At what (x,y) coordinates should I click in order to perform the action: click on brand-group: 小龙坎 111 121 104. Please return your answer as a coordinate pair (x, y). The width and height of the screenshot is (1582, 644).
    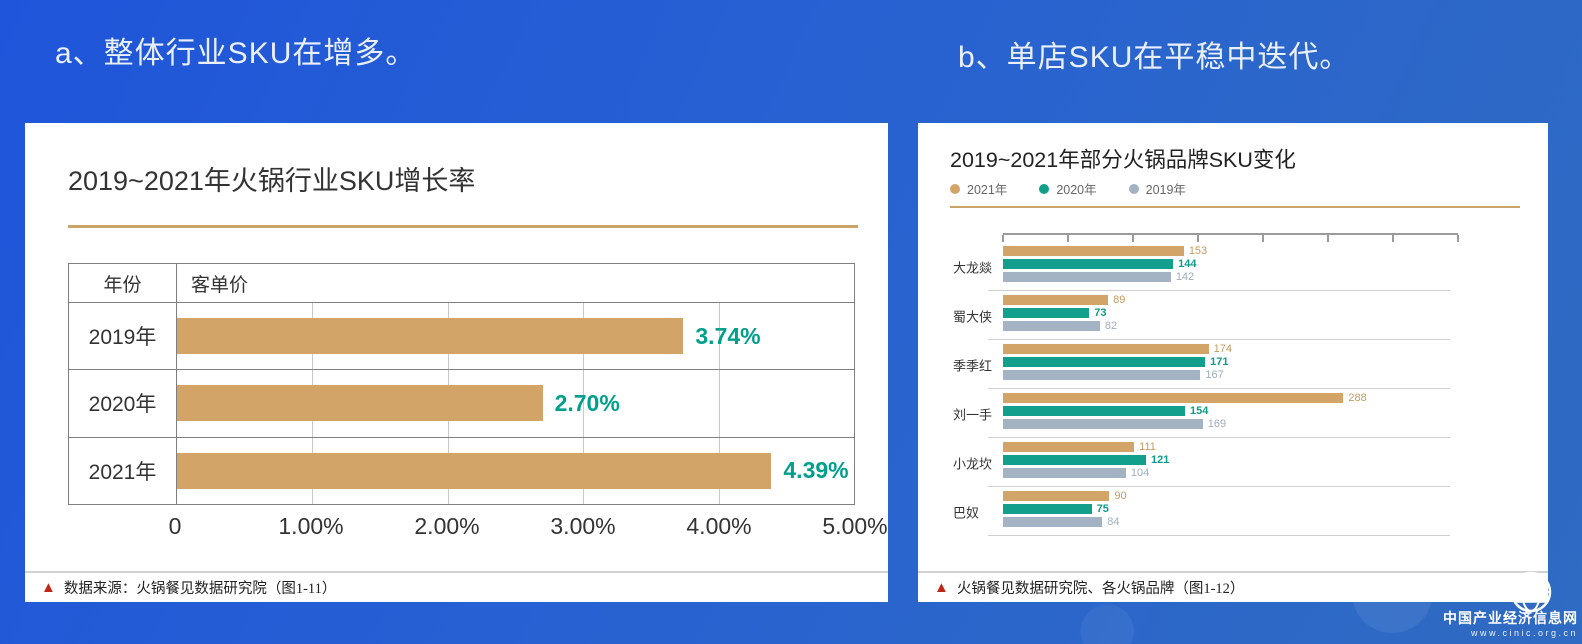
    Looking at the image, I should click on (1233, 462).